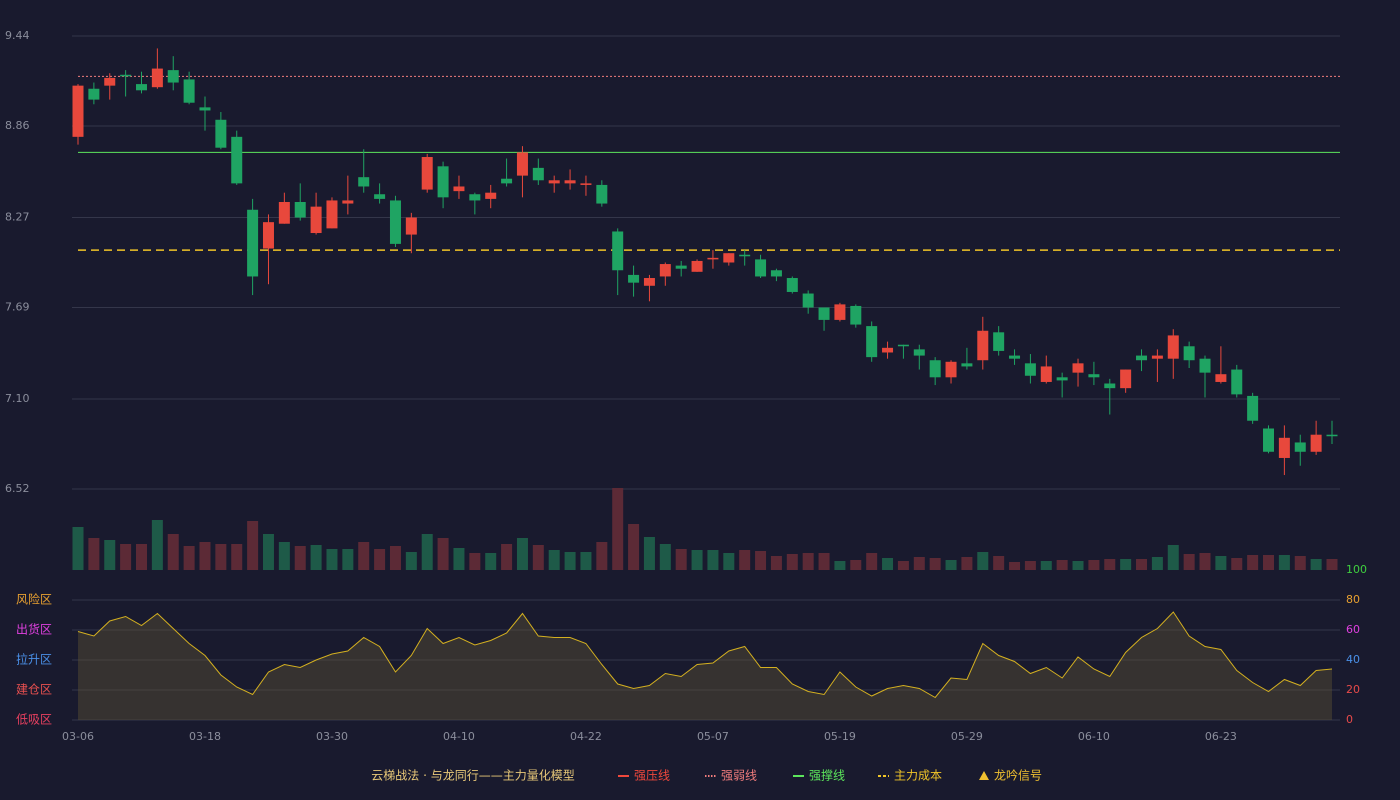 This screenshot has height=800, width=1400. I want to click on y2-tick-label: 20, so click(1353, 689).